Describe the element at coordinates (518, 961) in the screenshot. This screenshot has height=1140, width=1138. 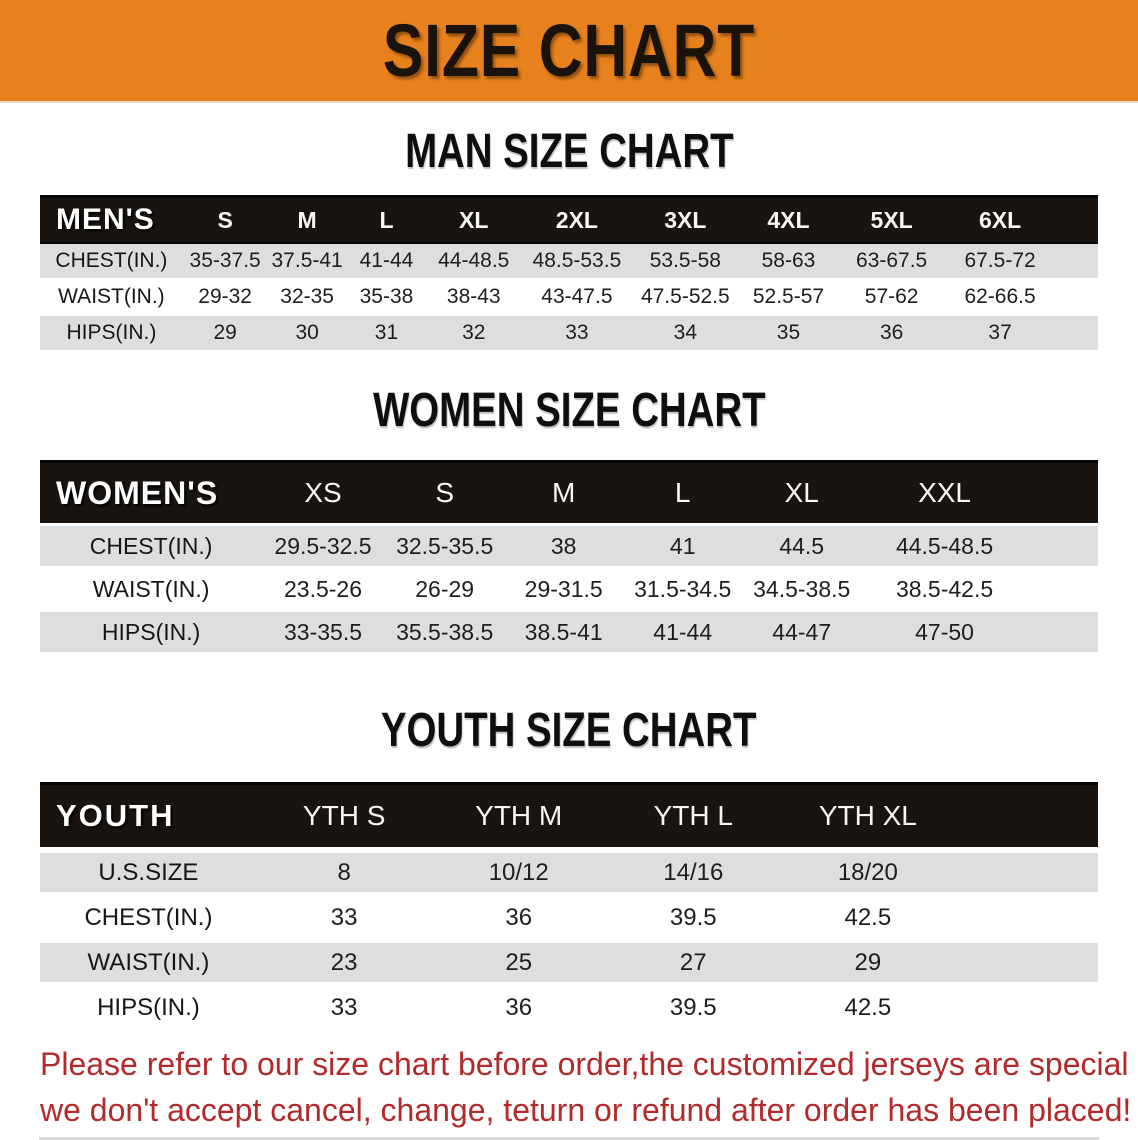
I see `size-value-cell: 25` at that location.